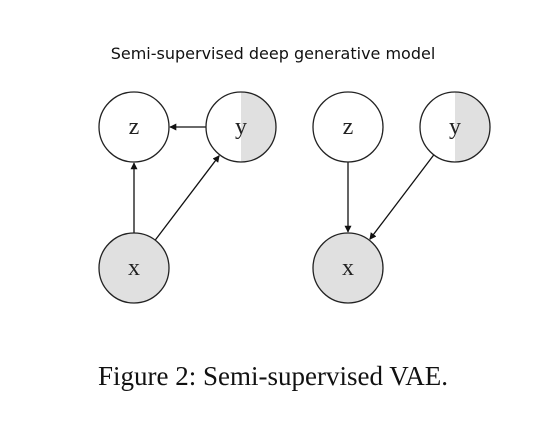  I want to click on edge-x-to-y, so click(187, 198).